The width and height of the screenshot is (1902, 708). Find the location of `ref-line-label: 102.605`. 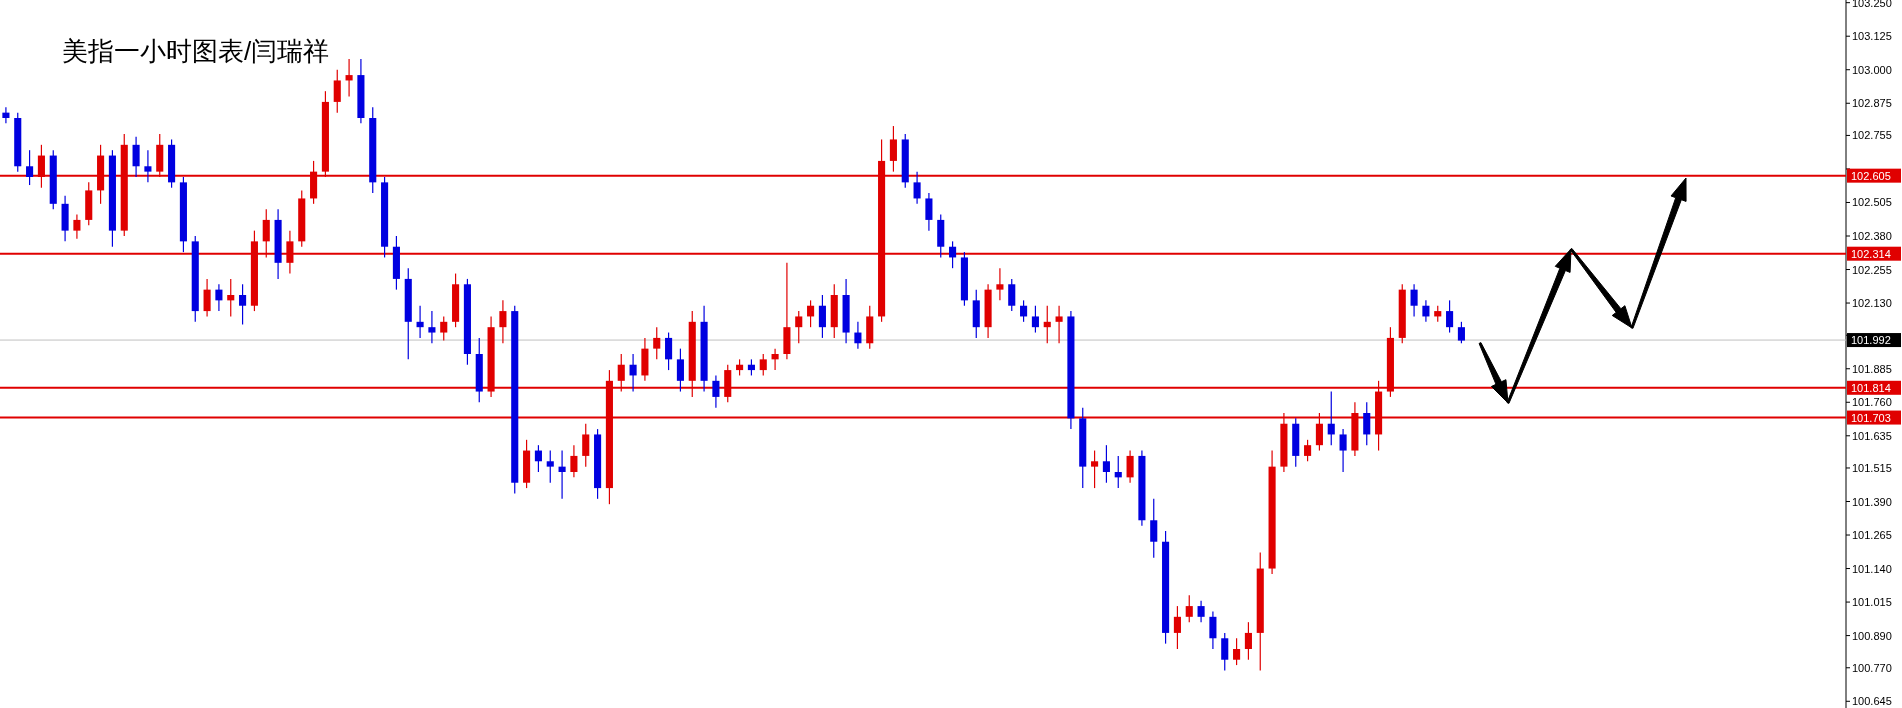

ref-line-label: 102.605 is located at coordinates (1871, 175).